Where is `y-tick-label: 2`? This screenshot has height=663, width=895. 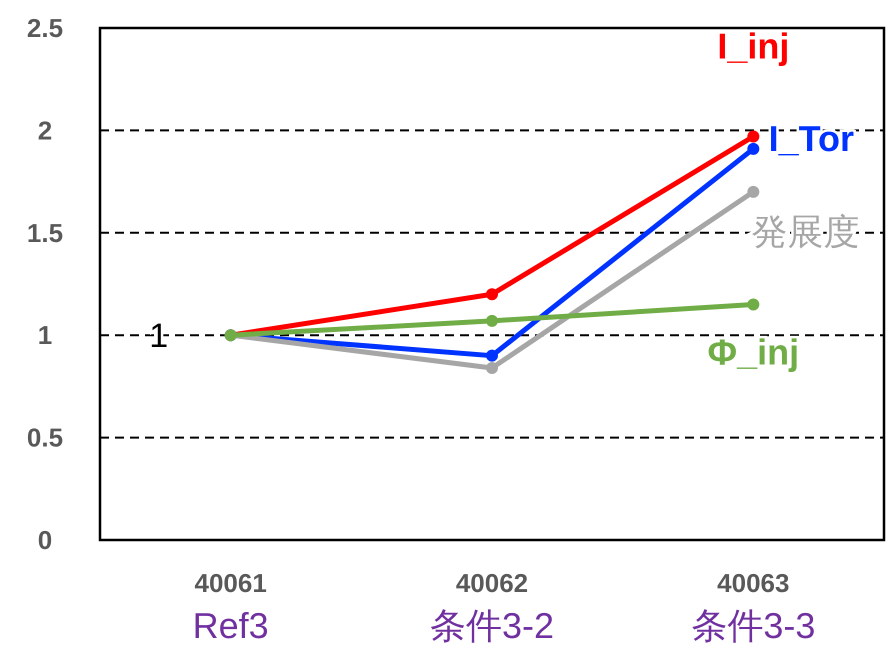 y-tick-label: 2 is located at coordinates (45, 130).